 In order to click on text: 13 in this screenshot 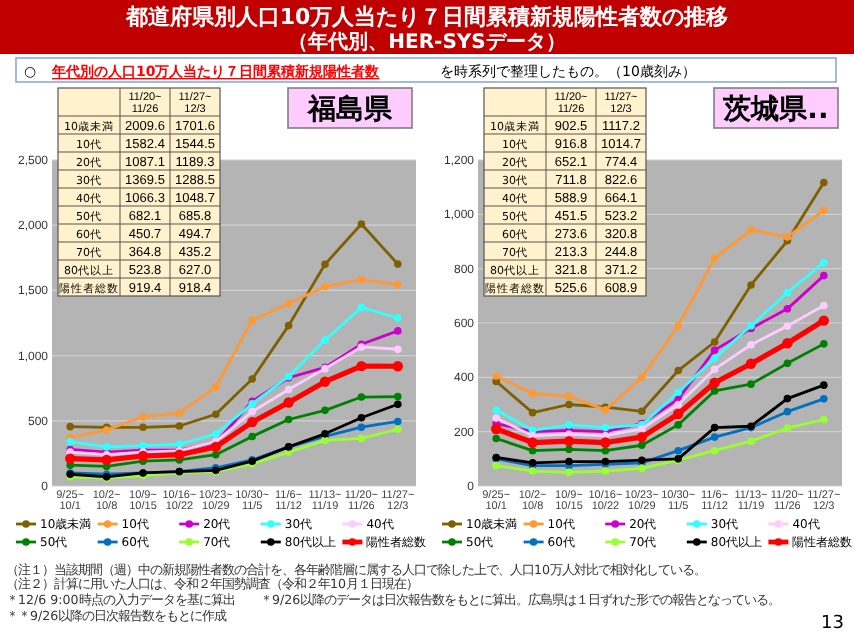, I will do `click(832, 624)`.